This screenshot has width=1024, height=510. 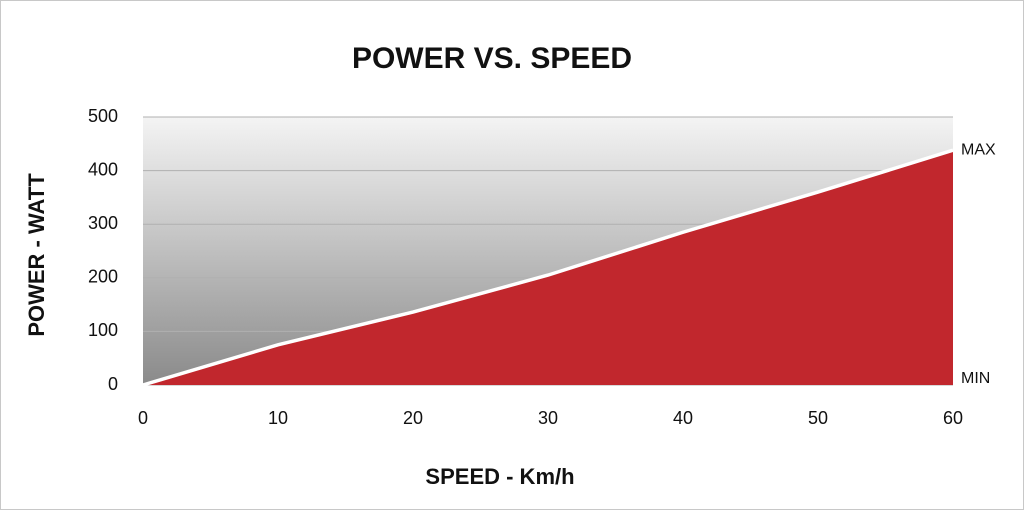 What do you see at coordinates (113, 384) in the screenshot?
I see `y-tick-label: 0` at bounding box center [113, 384].